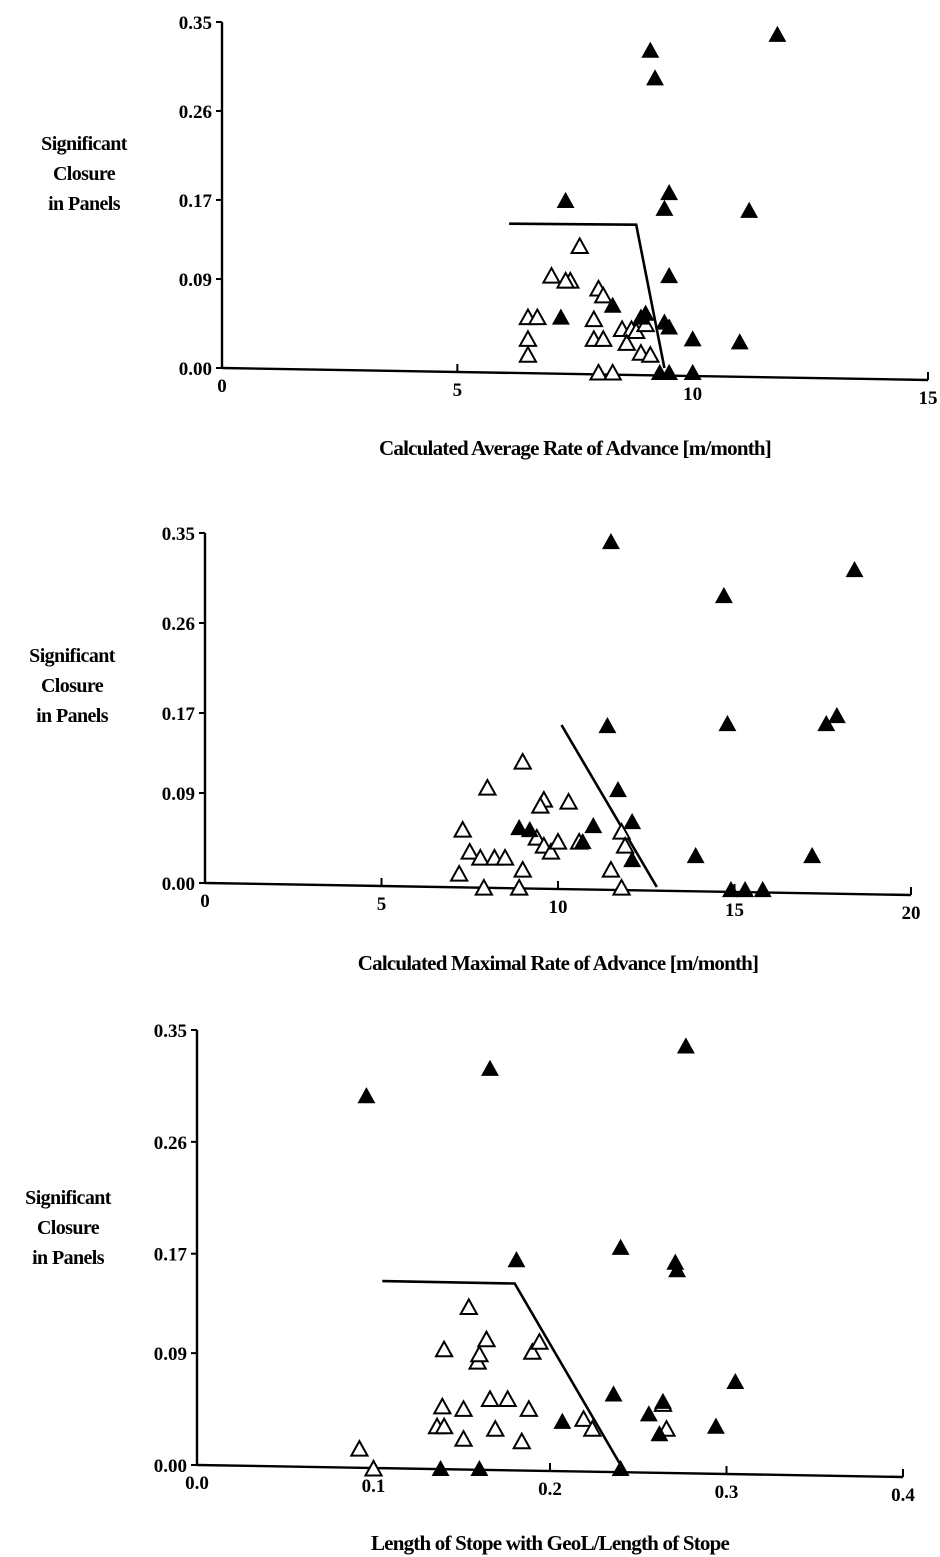 The image size is (940, 1557). What do you see at coordinates (205, 901) in the screenshot?
I see `x-tick-label: 0` at bounding box center [205, 901].